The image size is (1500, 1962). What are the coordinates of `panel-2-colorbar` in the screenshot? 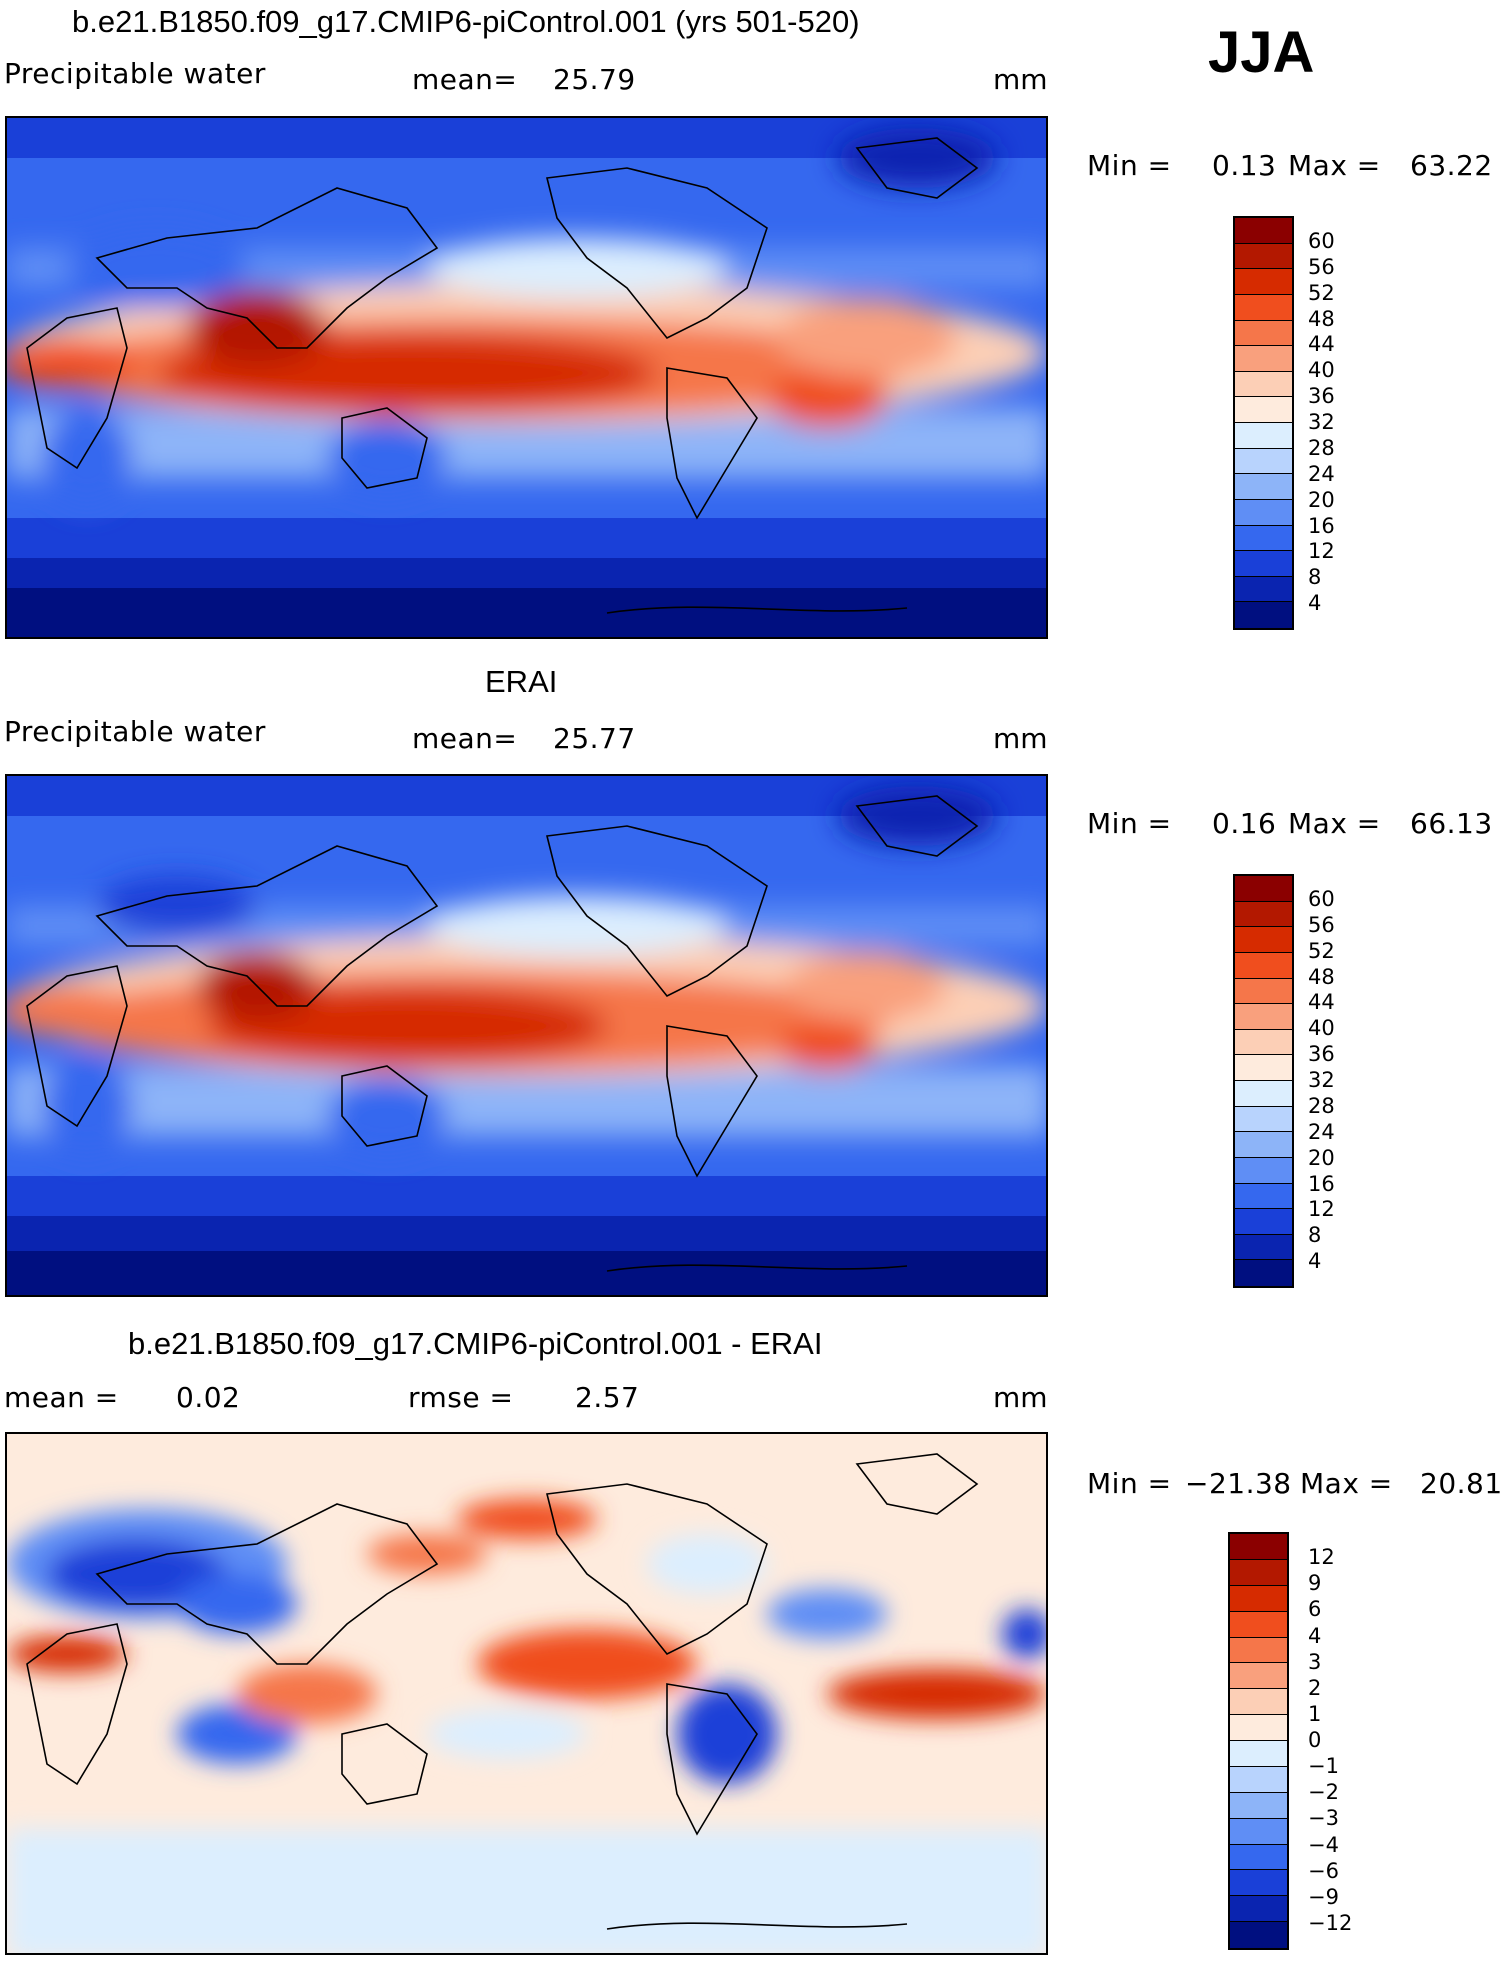 It's located at (1263, 1081).